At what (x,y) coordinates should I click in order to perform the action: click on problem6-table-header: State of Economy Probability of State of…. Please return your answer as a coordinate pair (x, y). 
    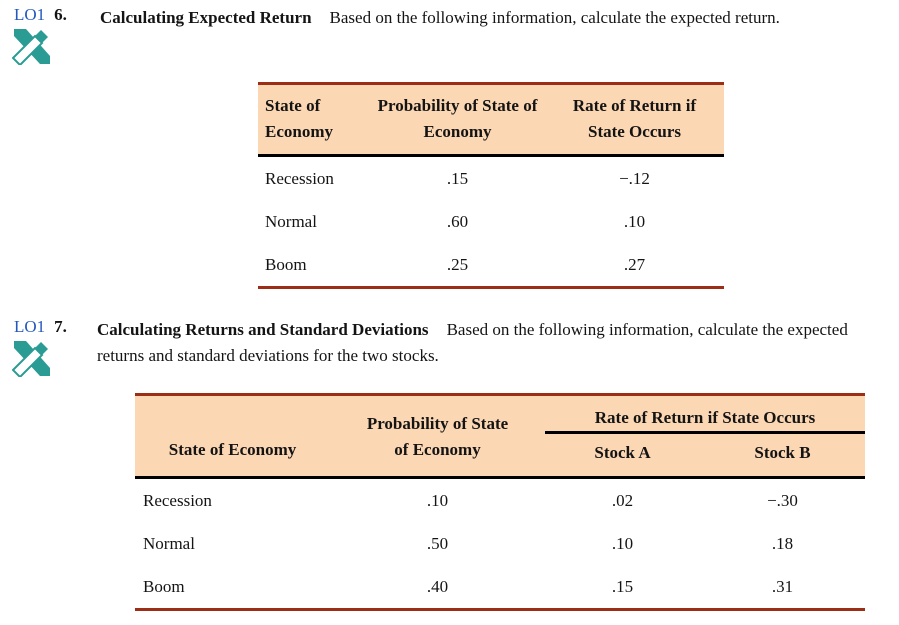
    Looking at the image, I should click on (491, 119).